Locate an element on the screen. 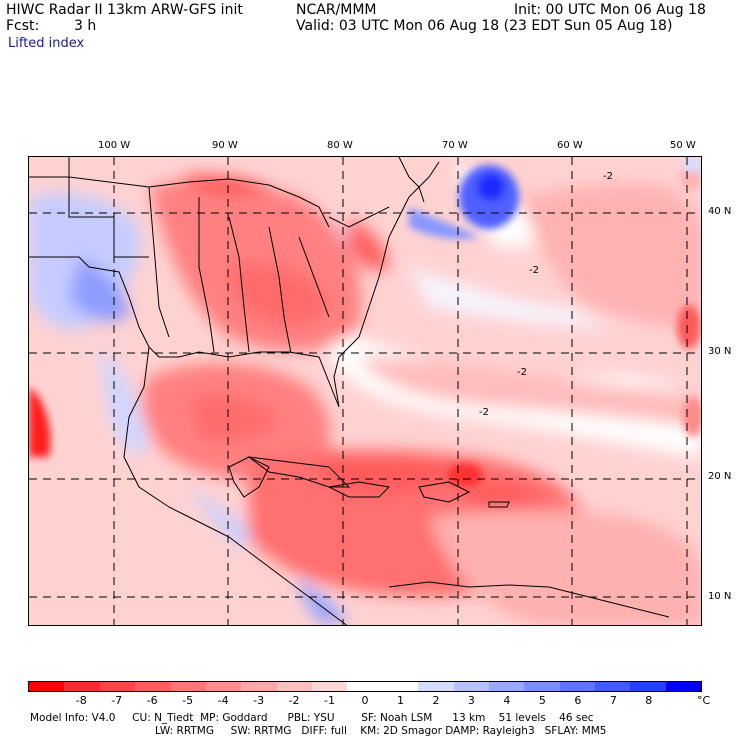  lat-label: 40 N is located at coordinates (720, 211).